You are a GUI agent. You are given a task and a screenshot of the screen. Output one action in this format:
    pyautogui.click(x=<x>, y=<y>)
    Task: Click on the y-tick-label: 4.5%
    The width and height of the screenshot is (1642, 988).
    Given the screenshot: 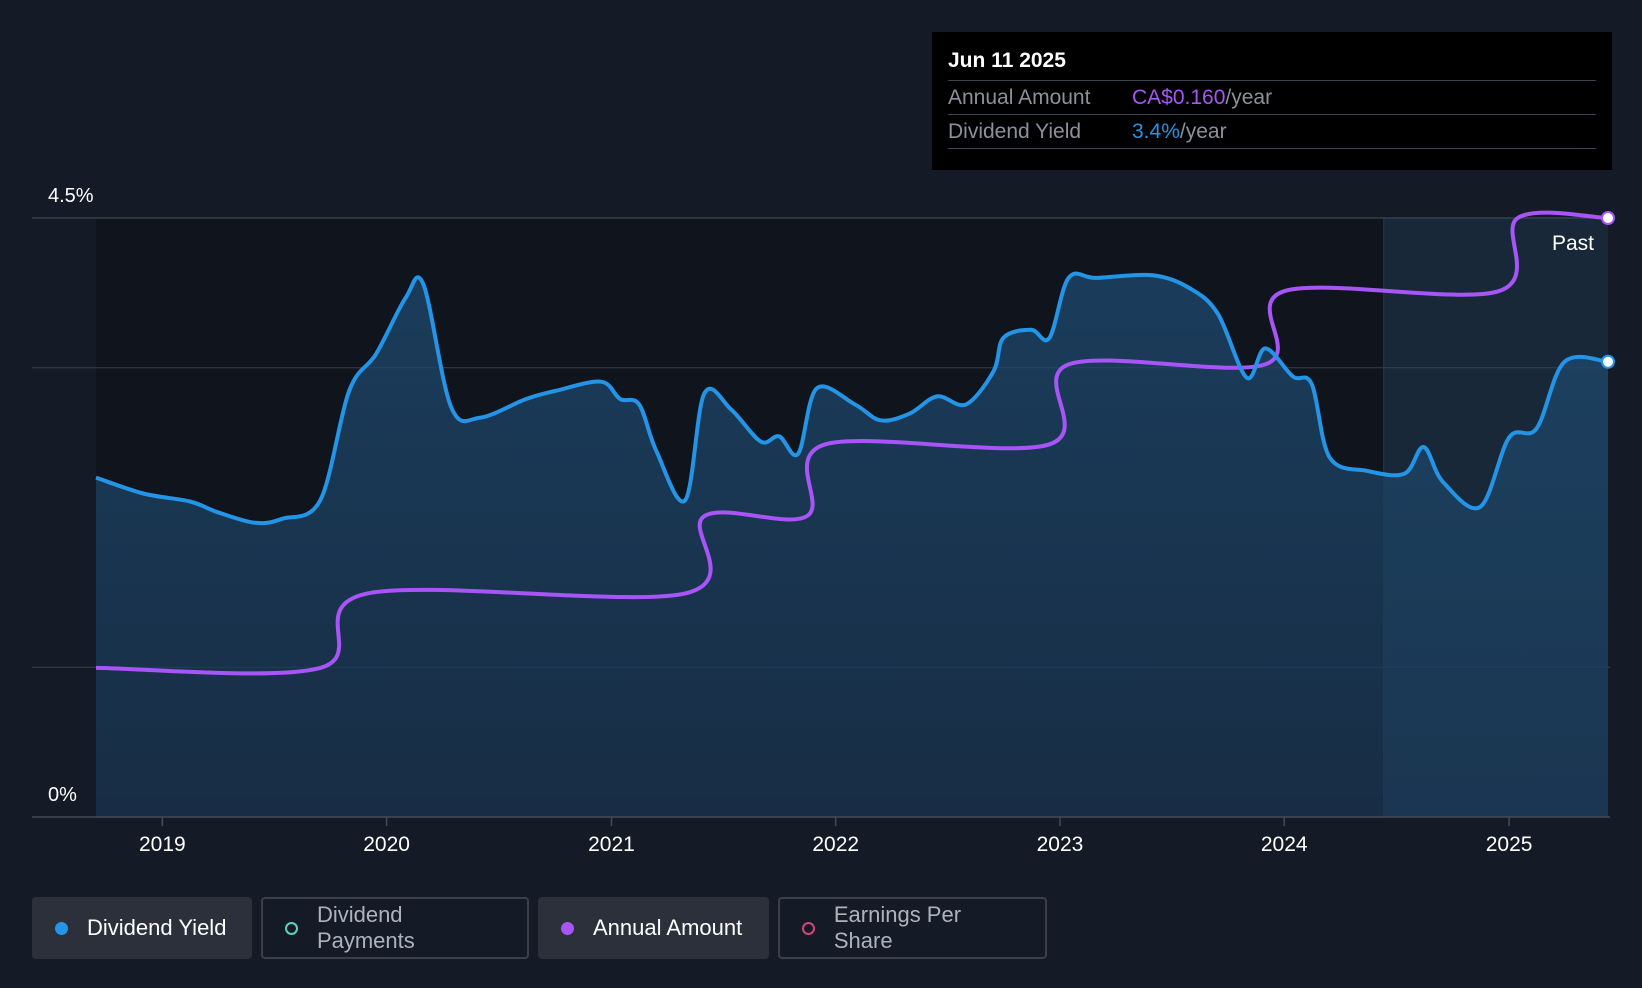 What is the action you would take?
    pyautogui.click(x=71, y=196)
    